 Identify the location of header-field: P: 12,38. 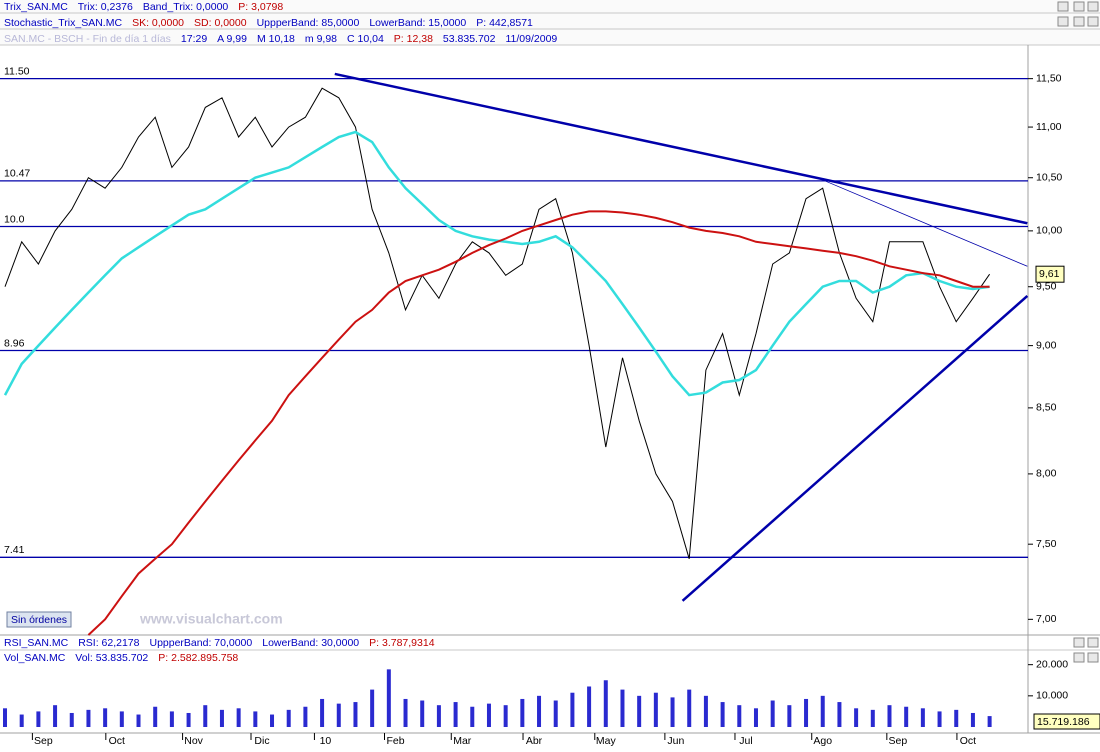
(413, 39).